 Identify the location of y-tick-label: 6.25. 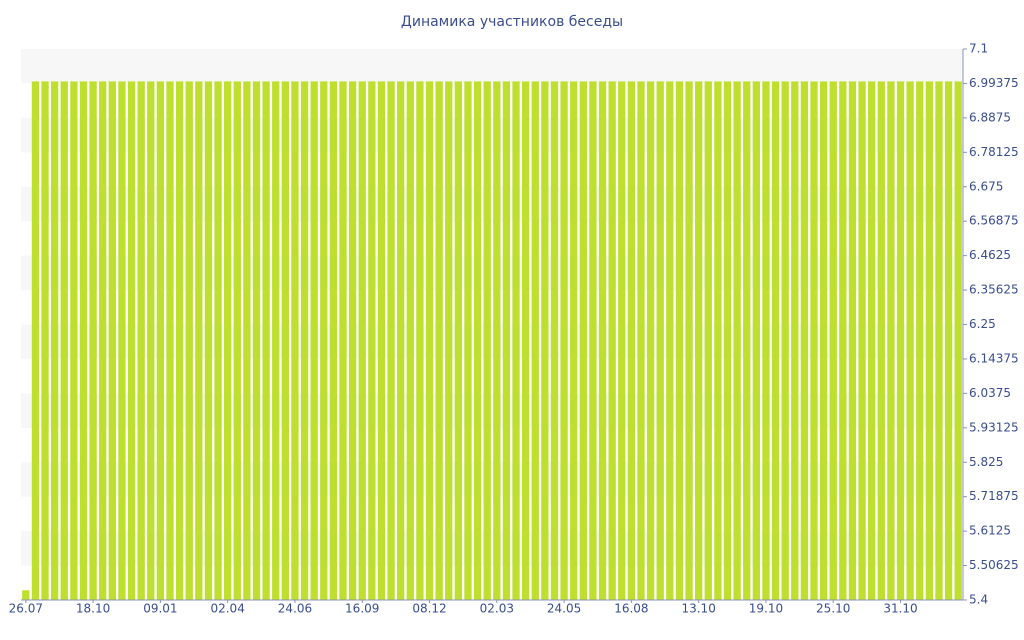
(982, 324).